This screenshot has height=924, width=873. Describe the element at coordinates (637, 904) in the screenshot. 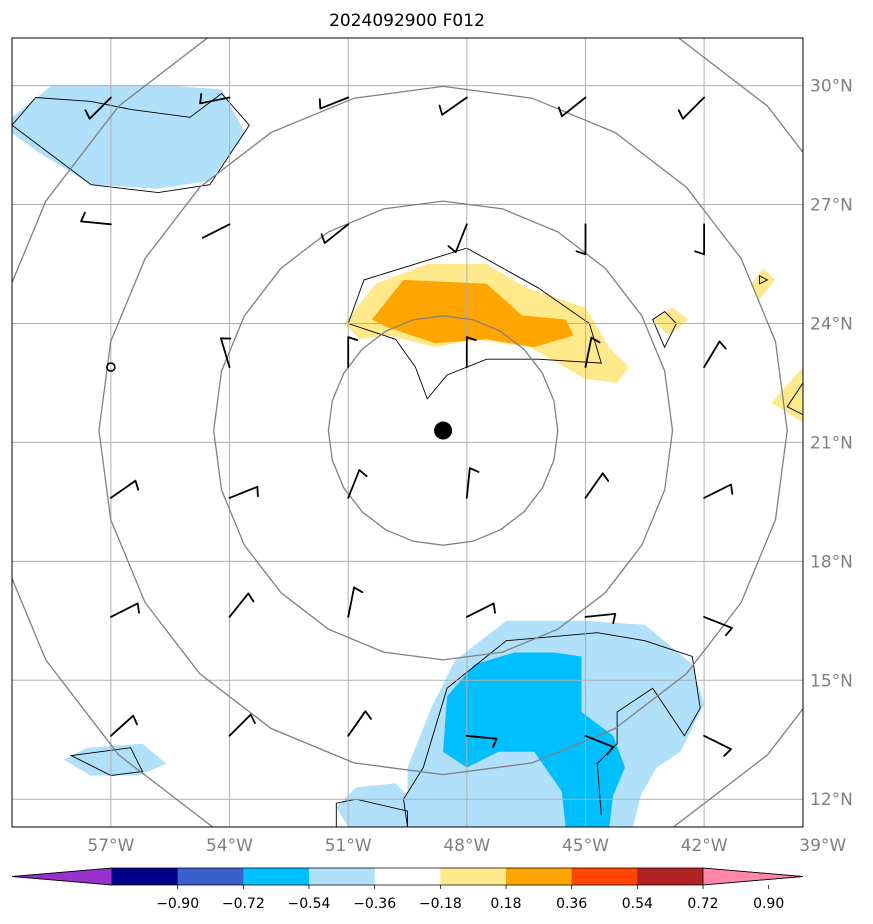

I see `colorbar-tick-label: 0.54` at that location.